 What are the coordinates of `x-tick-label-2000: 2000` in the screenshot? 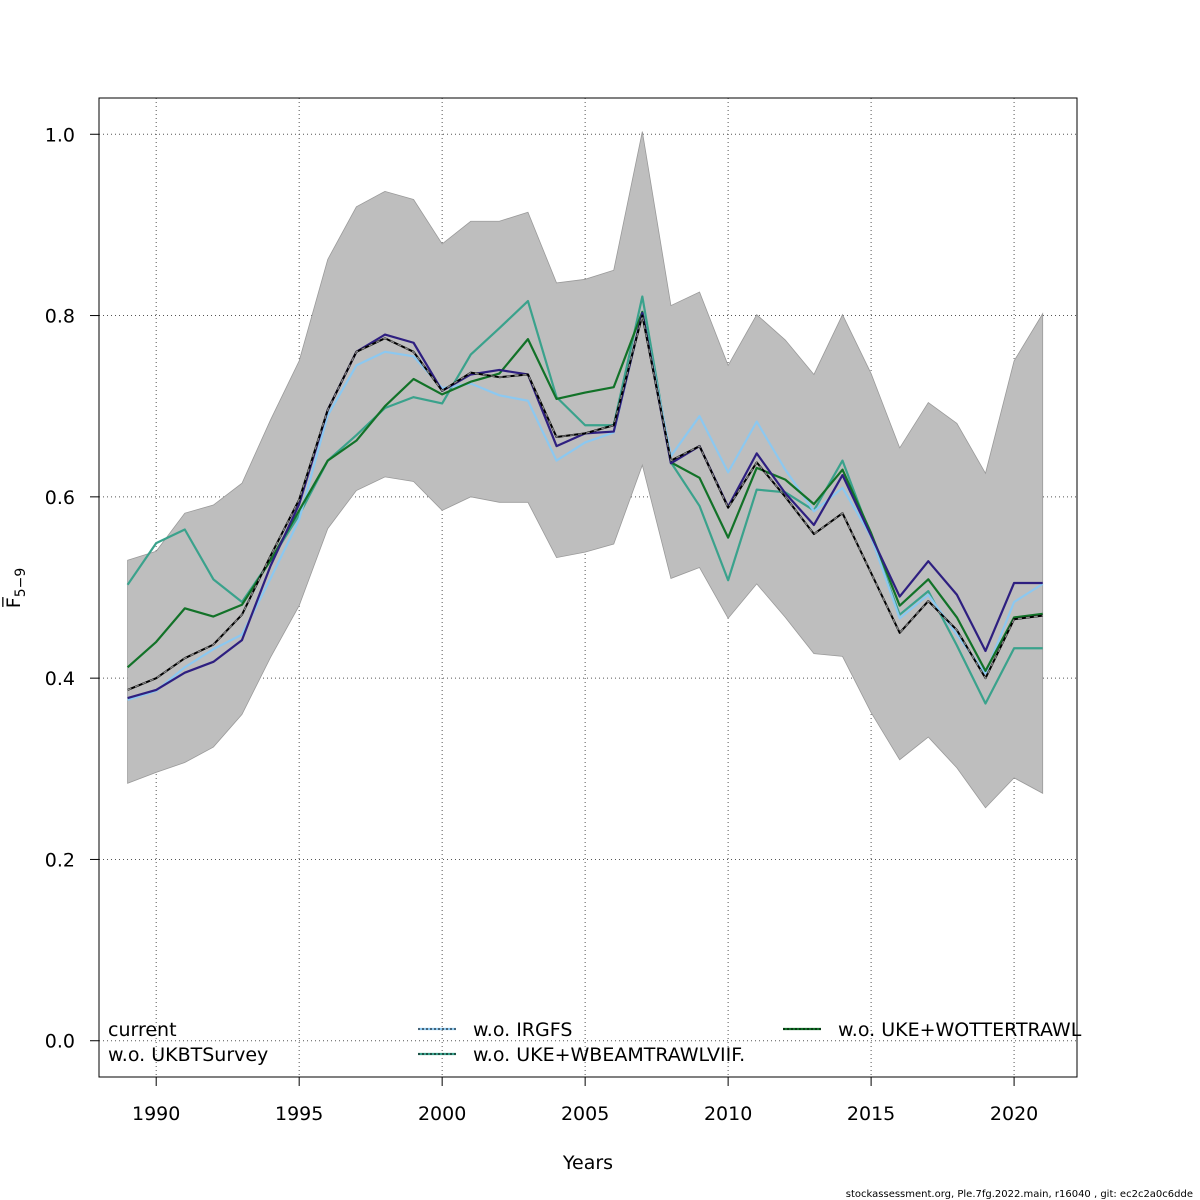 It's located at (442, 1114).